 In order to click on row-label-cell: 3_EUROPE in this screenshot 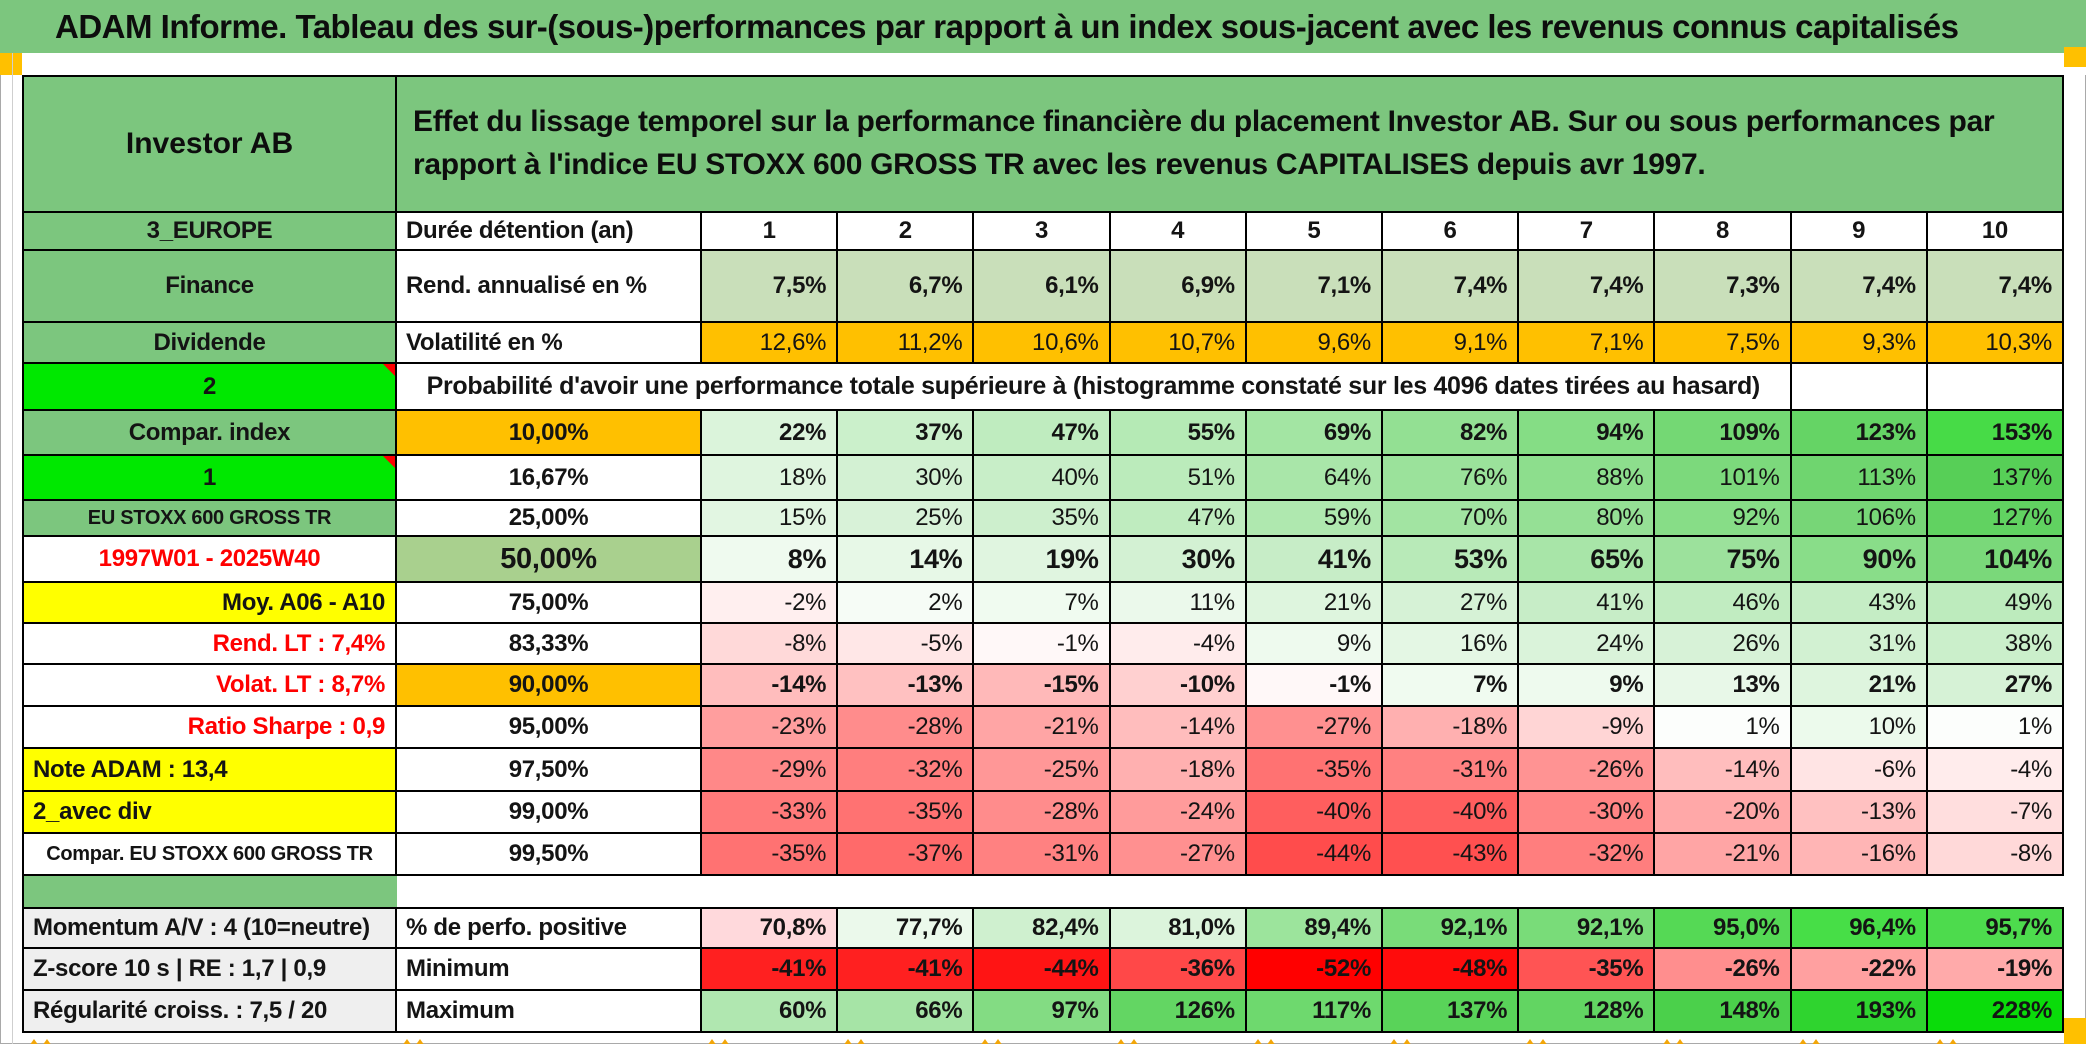, I will do `click(210, 232)`.